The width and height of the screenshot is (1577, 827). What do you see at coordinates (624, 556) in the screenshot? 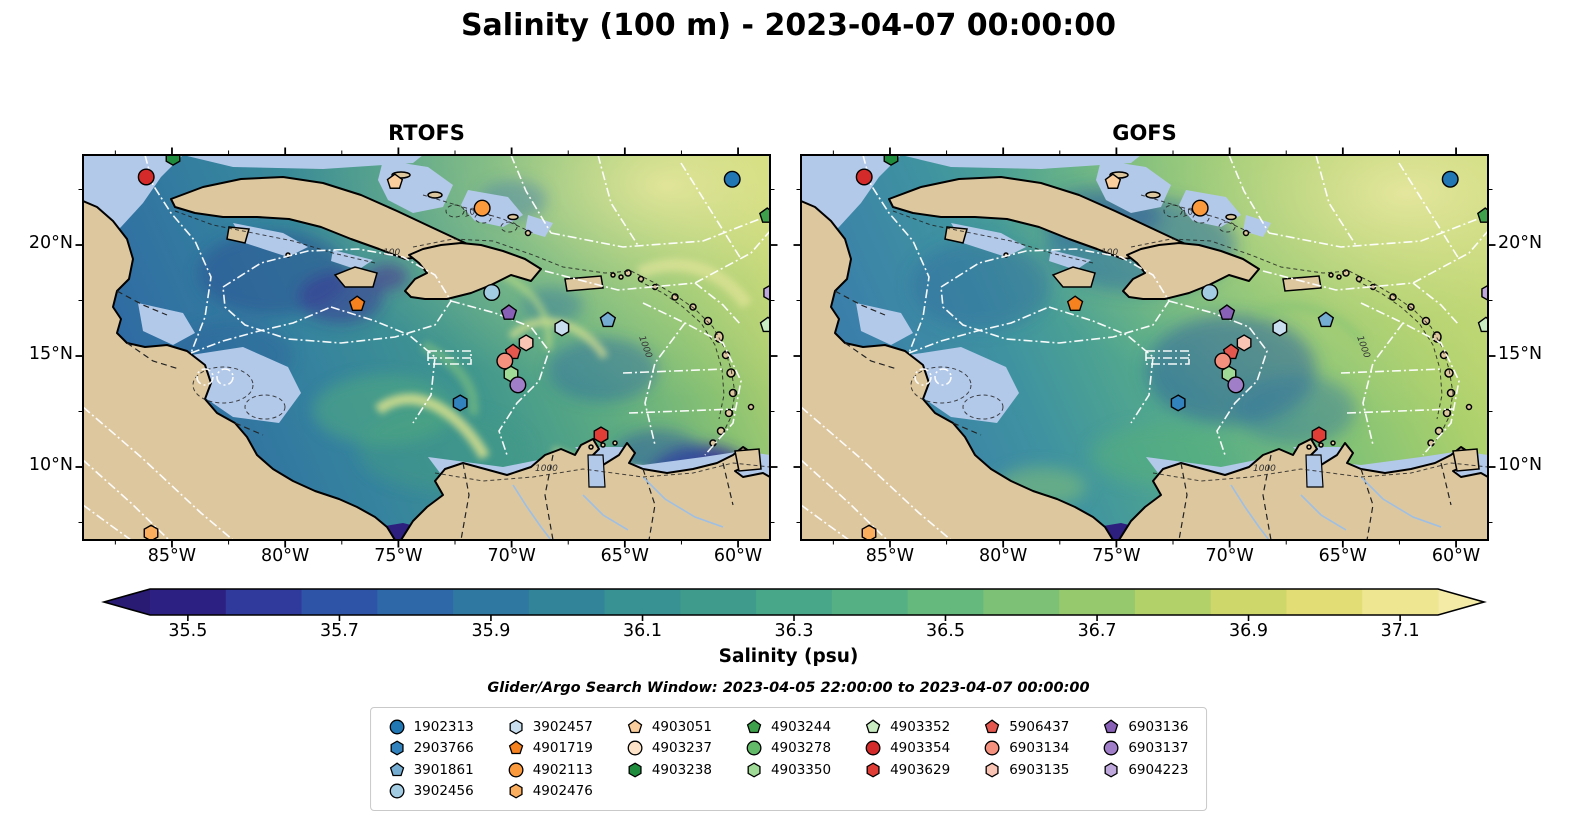
I see `x-tick-label-rtofs-4: 65°W` at bounding box center [624, 556].